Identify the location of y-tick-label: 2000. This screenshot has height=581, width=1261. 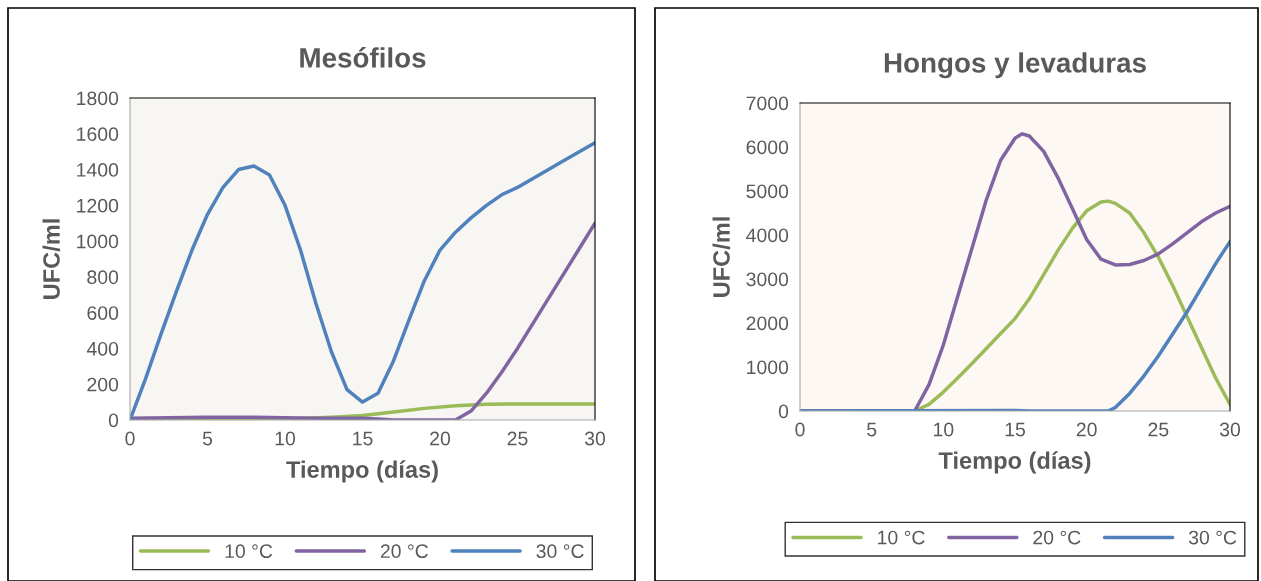
(767, 323).